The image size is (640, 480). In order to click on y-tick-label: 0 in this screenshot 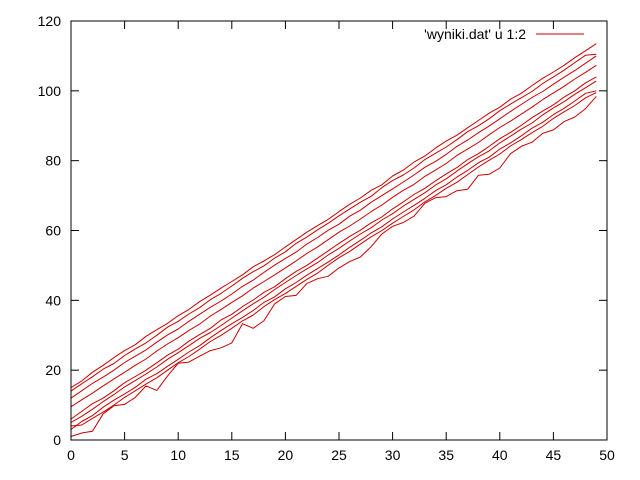, I will do `click(57, 440)`.